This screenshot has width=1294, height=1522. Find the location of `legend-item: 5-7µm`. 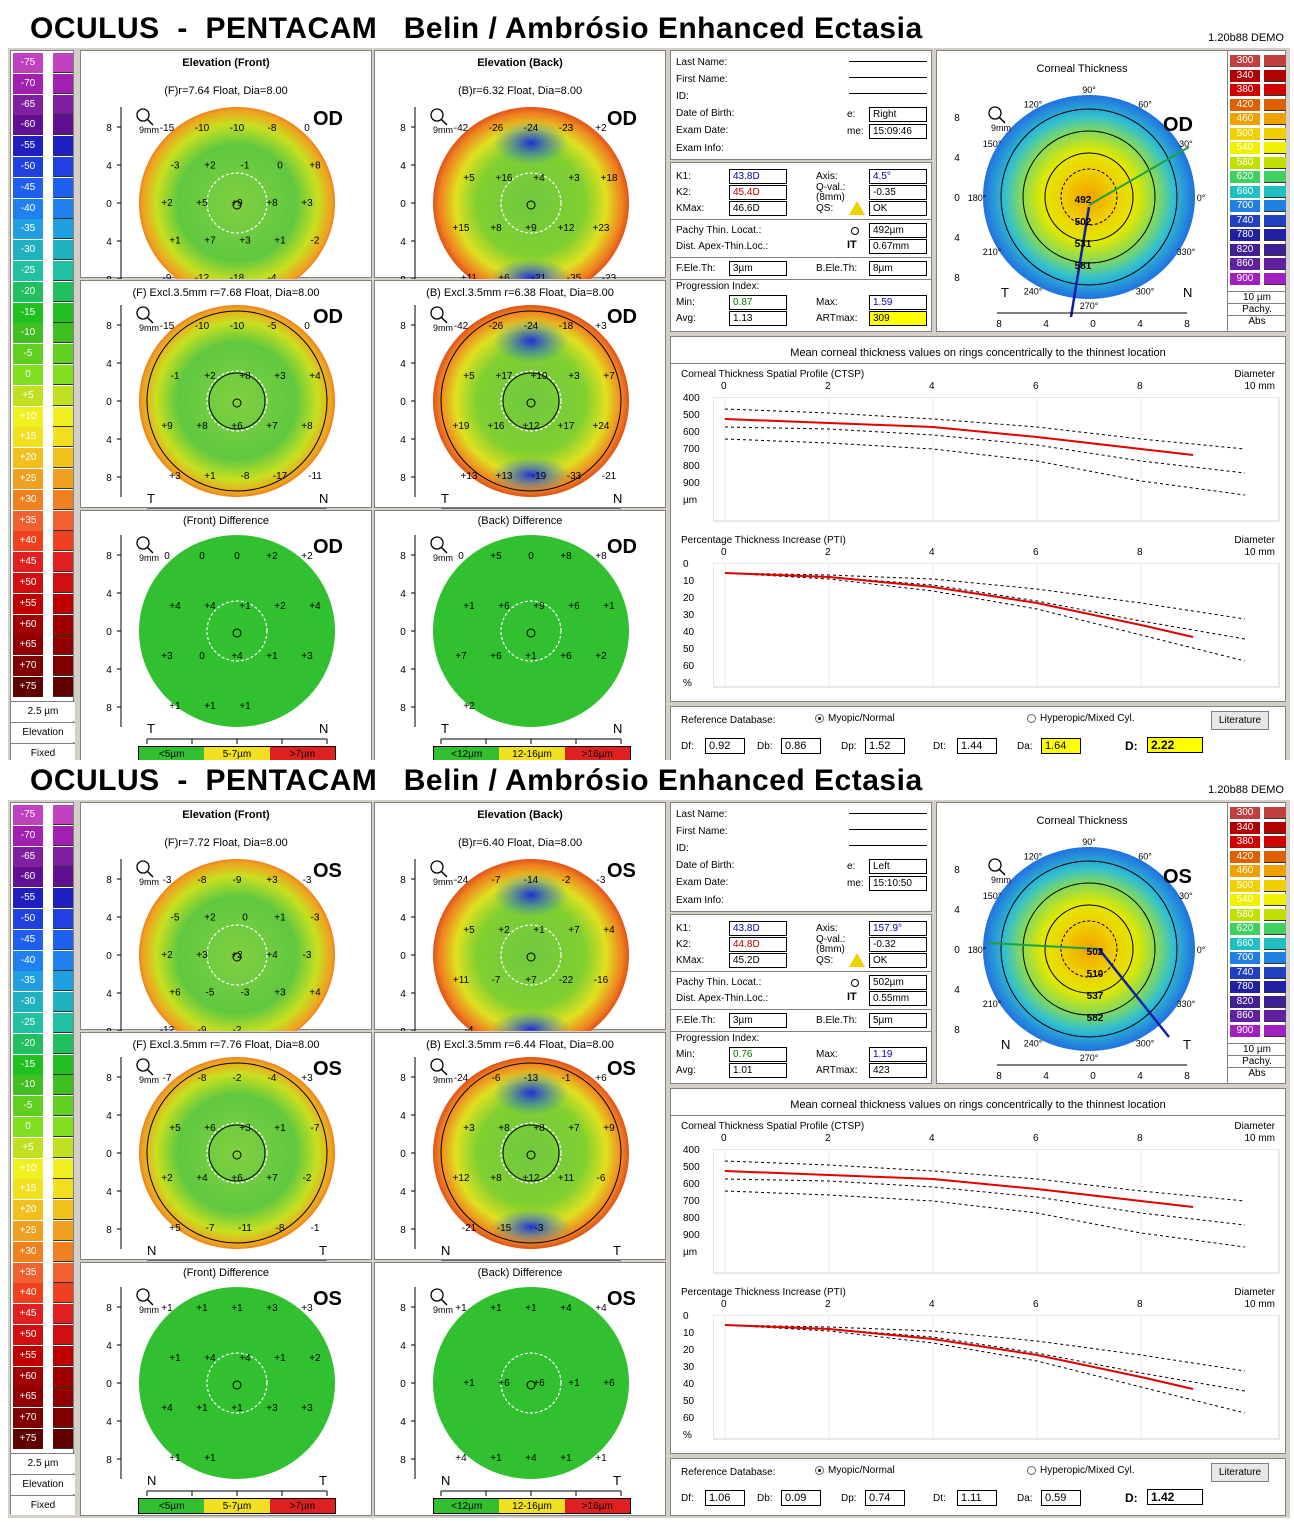

legend-item: 5-7µm is located at coordinates (237, 754).